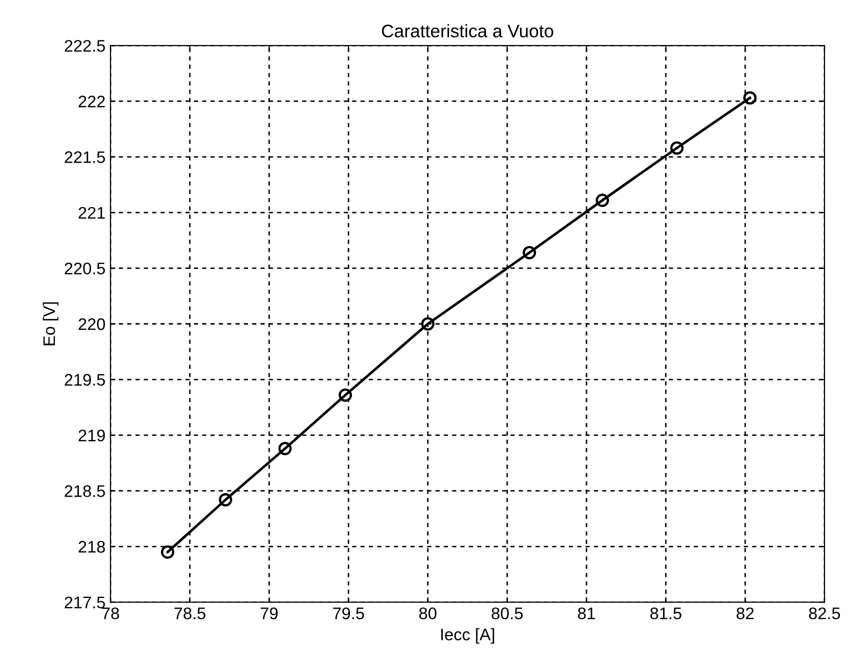  I want to click on y-tick-label: 221.5, so click(84, 157).